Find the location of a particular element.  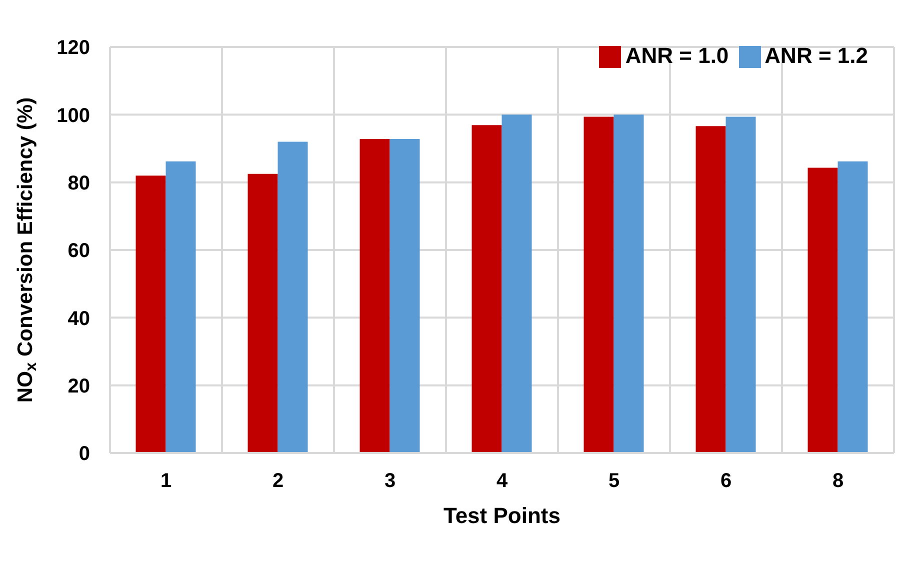

y-tick-label: 0 is located at coordinates (84, 454).